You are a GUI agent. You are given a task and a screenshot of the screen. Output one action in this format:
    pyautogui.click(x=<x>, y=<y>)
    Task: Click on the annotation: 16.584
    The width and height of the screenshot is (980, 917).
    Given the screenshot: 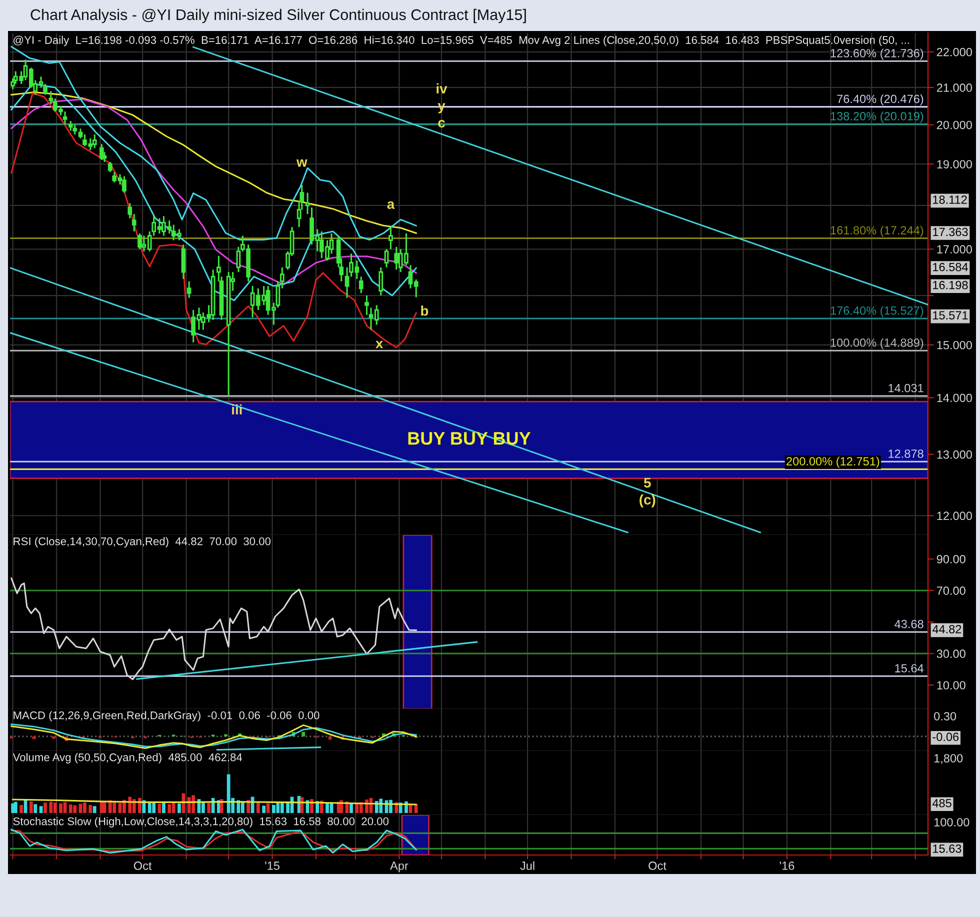 What is the action you would take?
    pyautogui.click(x=950, y=267)
    